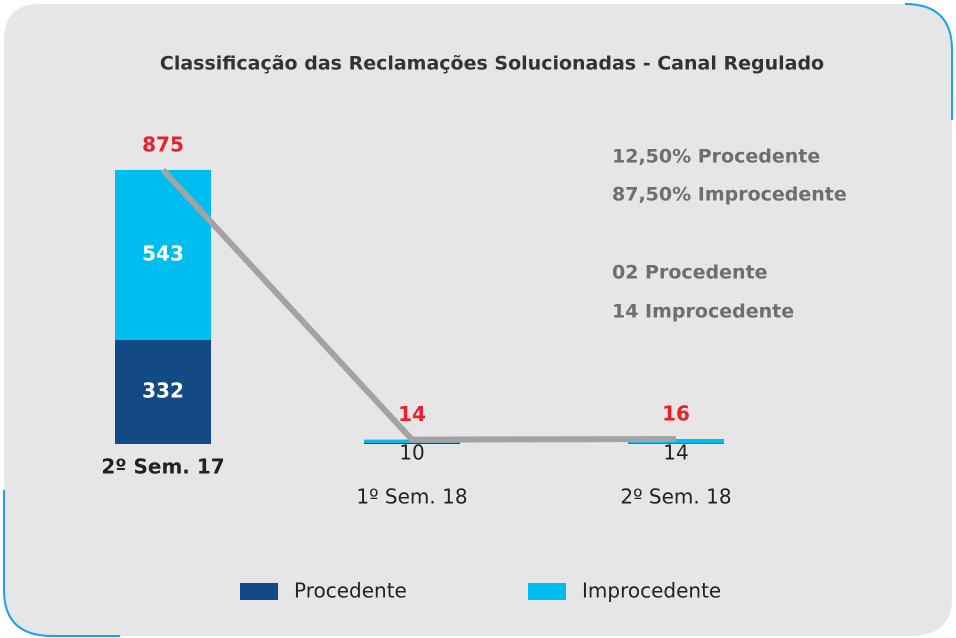  I want to click on annotation: 14 Improcedente, so click(703, 312).